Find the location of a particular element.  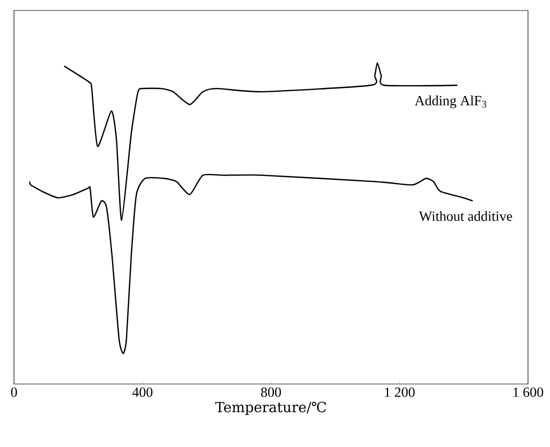

x-tick-label: 800 is located at coordinates (271, 392).